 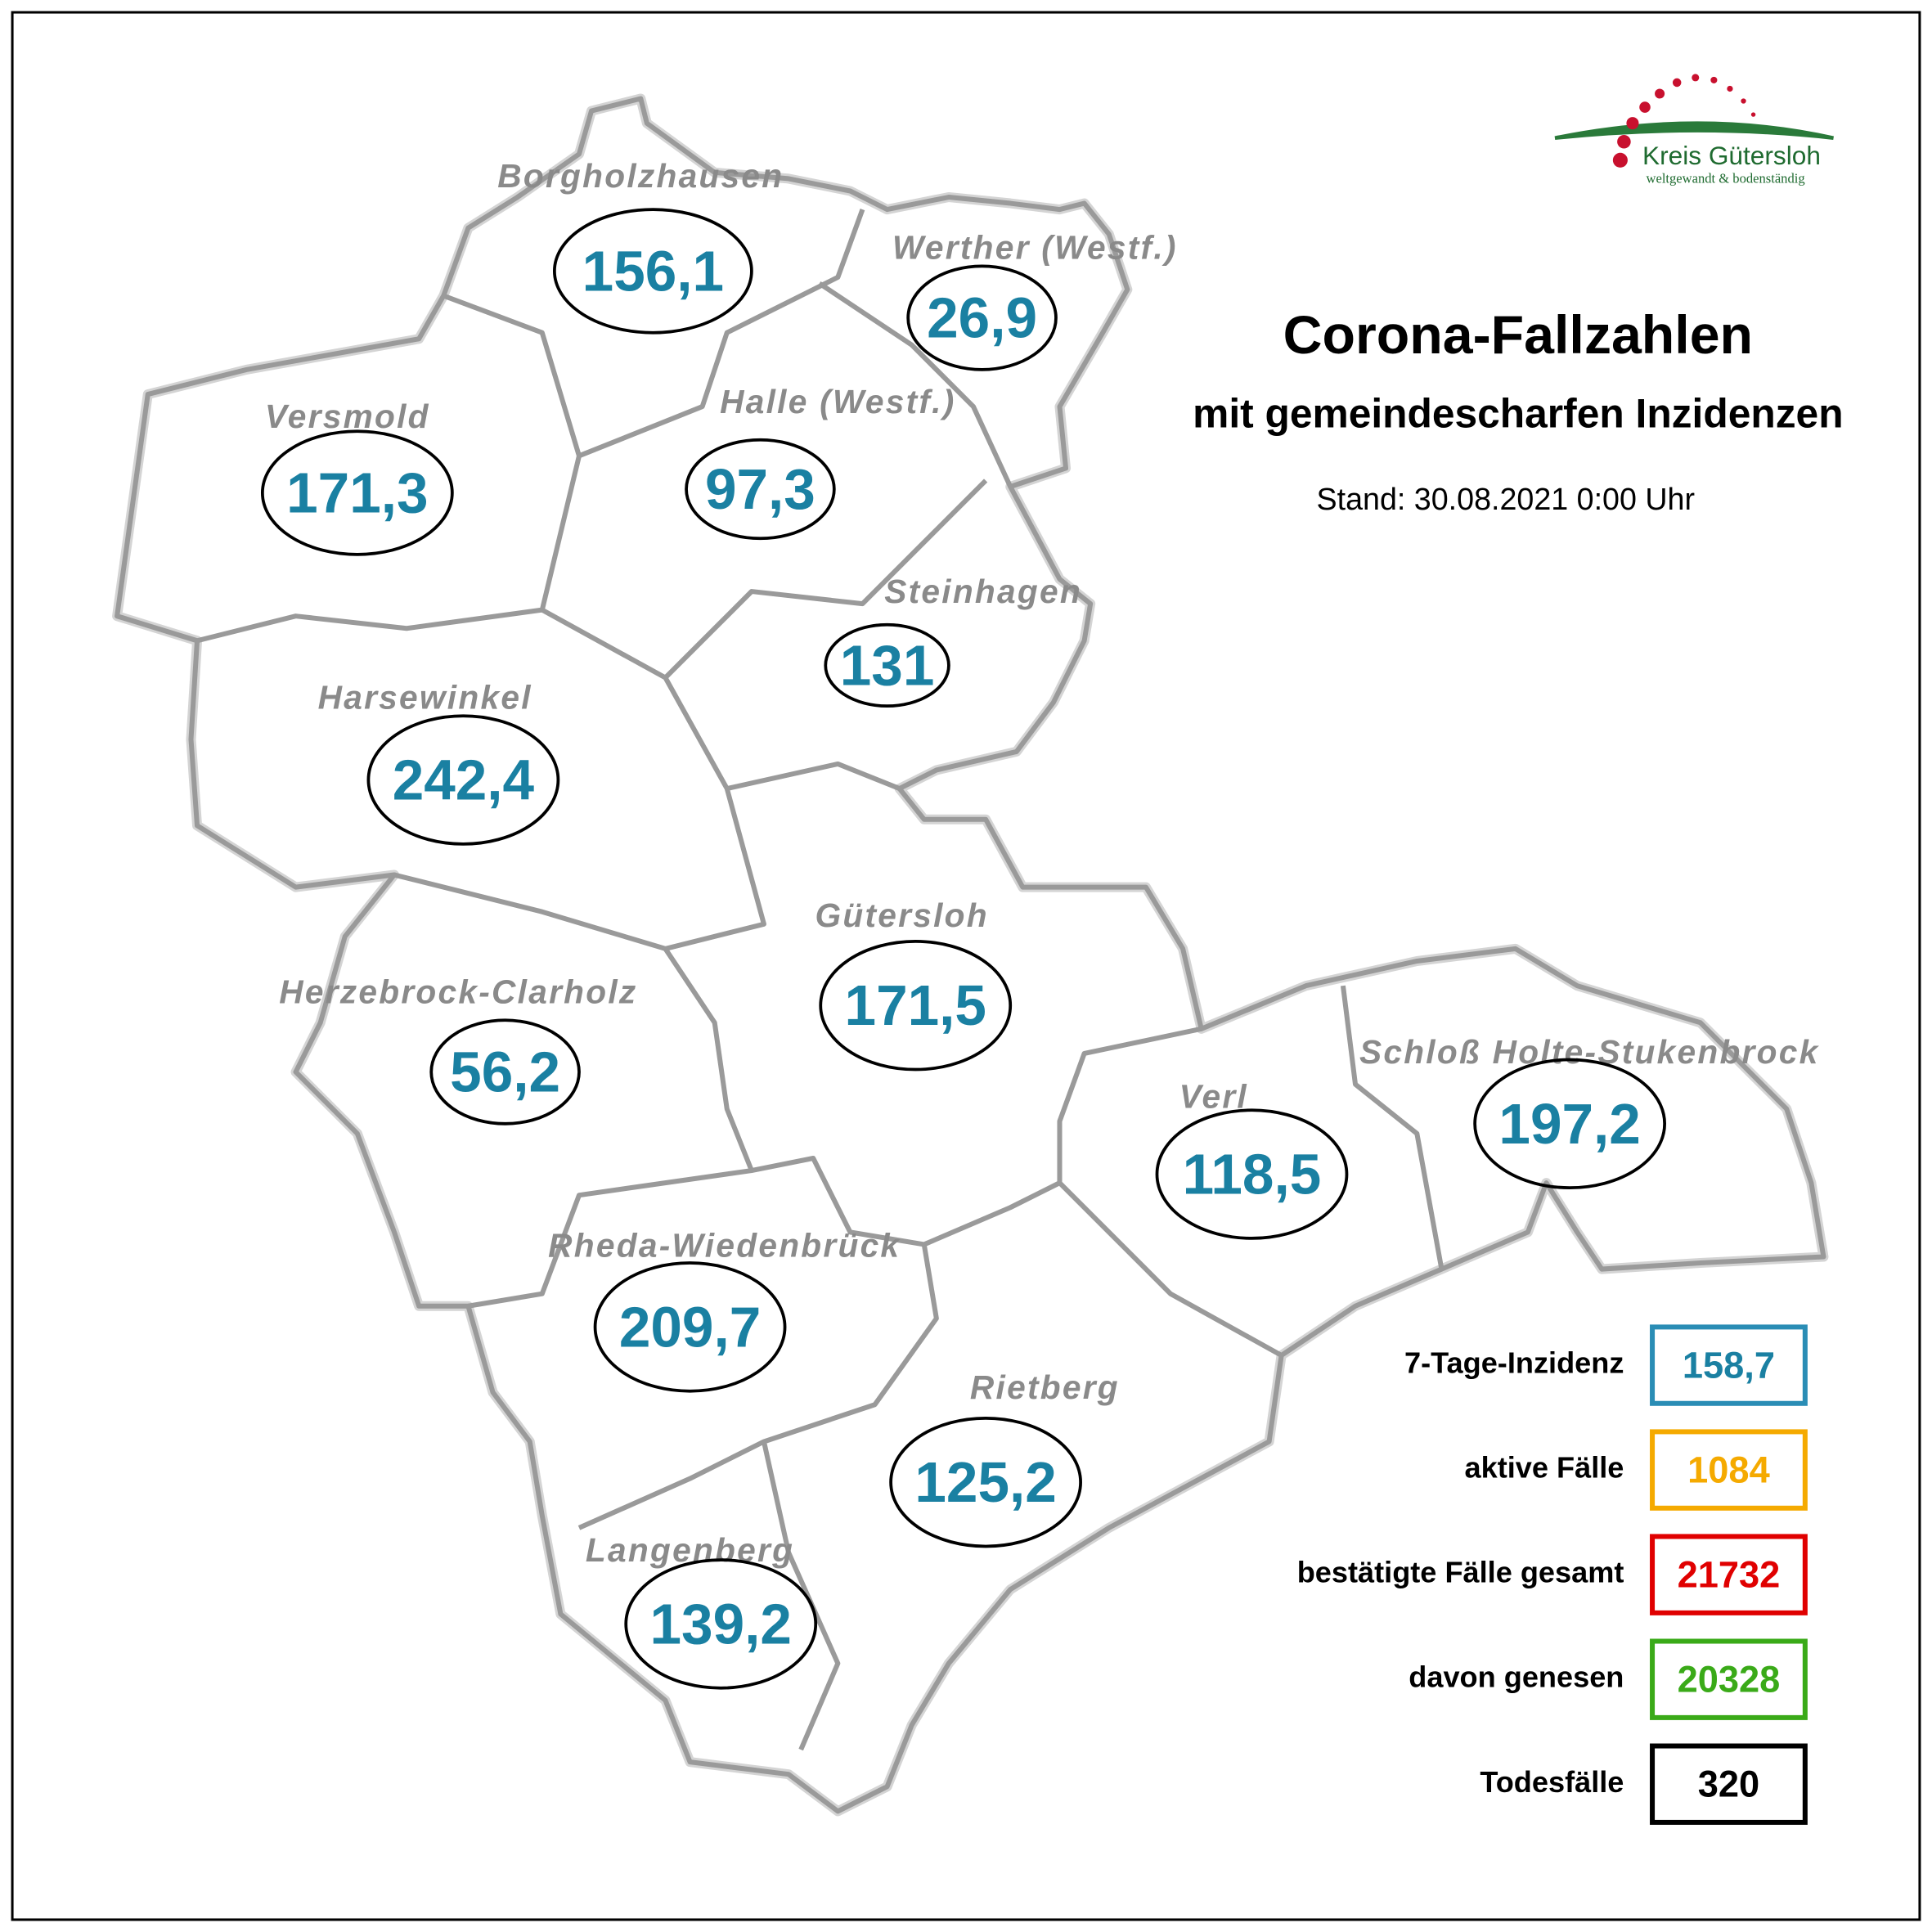 What do you see at coordinates (724, 1246) in the screenshot?
I see `municipality-name: Rheda-Wiedenbrück` at bounding box center [724, 1246].